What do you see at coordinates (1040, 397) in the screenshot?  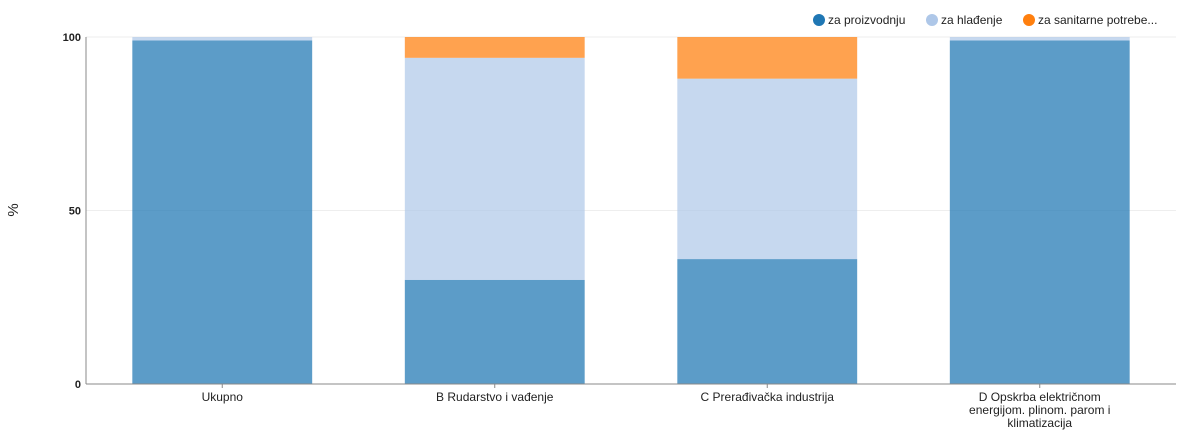 I see `x-tick-label-line: D Opskrba električnom` at bounding box center [1040, 397].